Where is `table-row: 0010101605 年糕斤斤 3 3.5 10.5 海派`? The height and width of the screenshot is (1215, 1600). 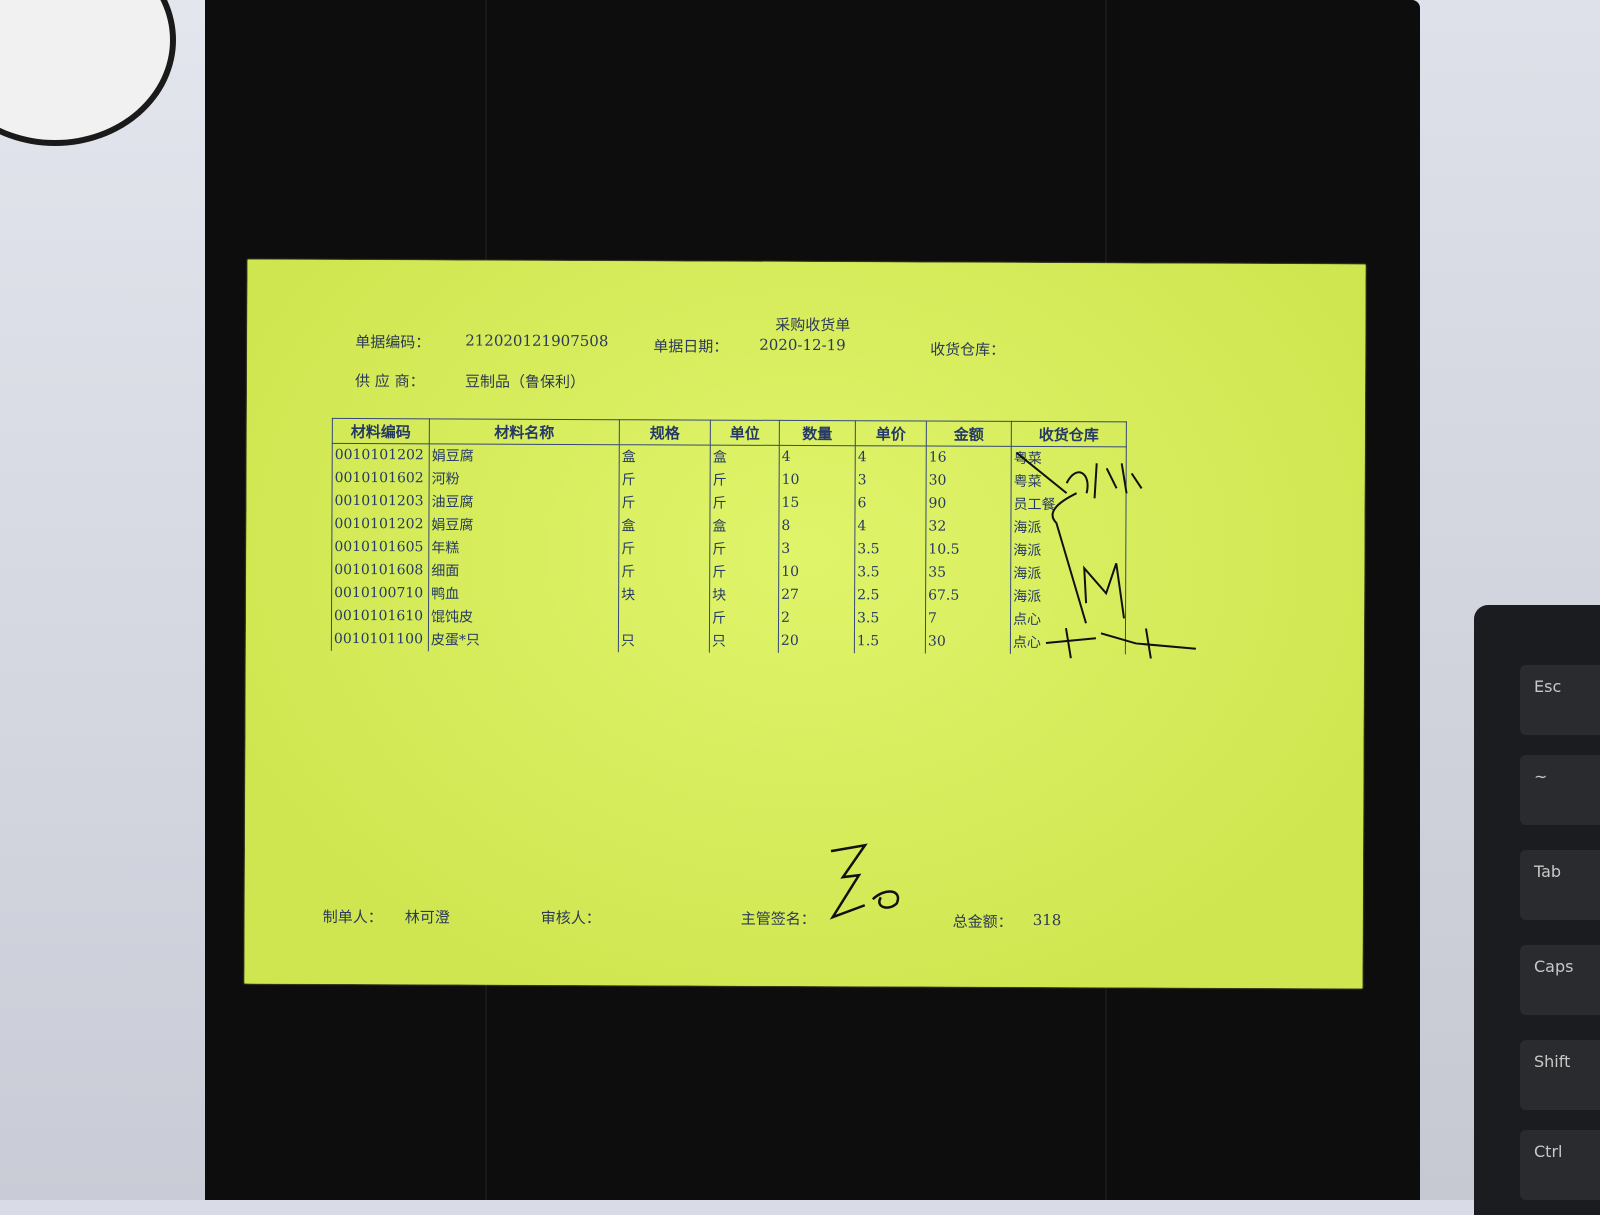
table-row: 0010101605 年糕斤斤 3 3.5 10.5 海派 is located at coordinates (728, 548).